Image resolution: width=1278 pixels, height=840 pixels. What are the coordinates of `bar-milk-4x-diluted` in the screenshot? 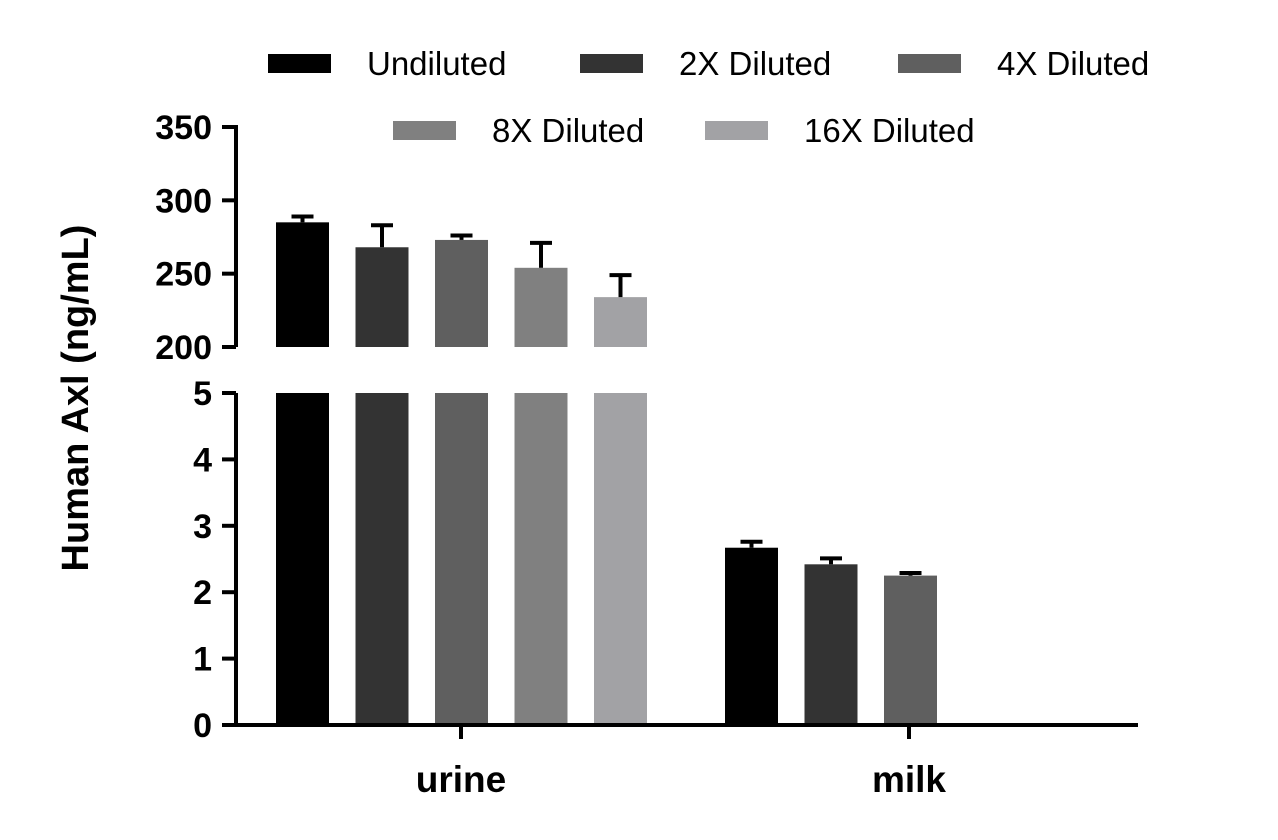 It's located at (910, 650).